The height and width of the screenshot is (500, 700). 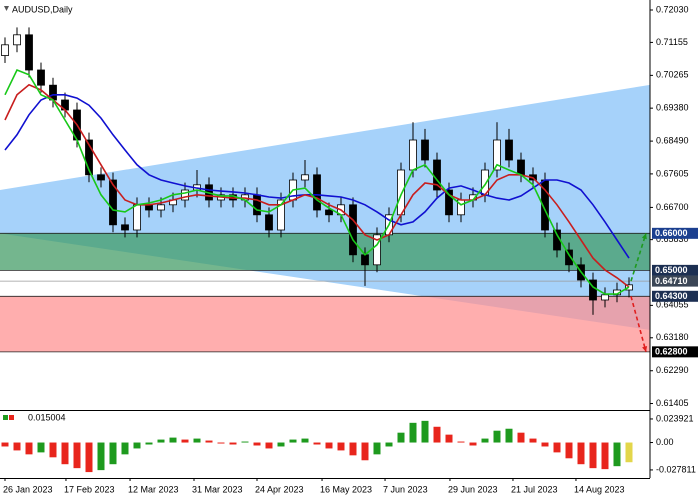 What do you see at coordinates (672, 207) in the screenshot?
I see `y-tick-label: 0.66700` at bounding box center [672, 207].